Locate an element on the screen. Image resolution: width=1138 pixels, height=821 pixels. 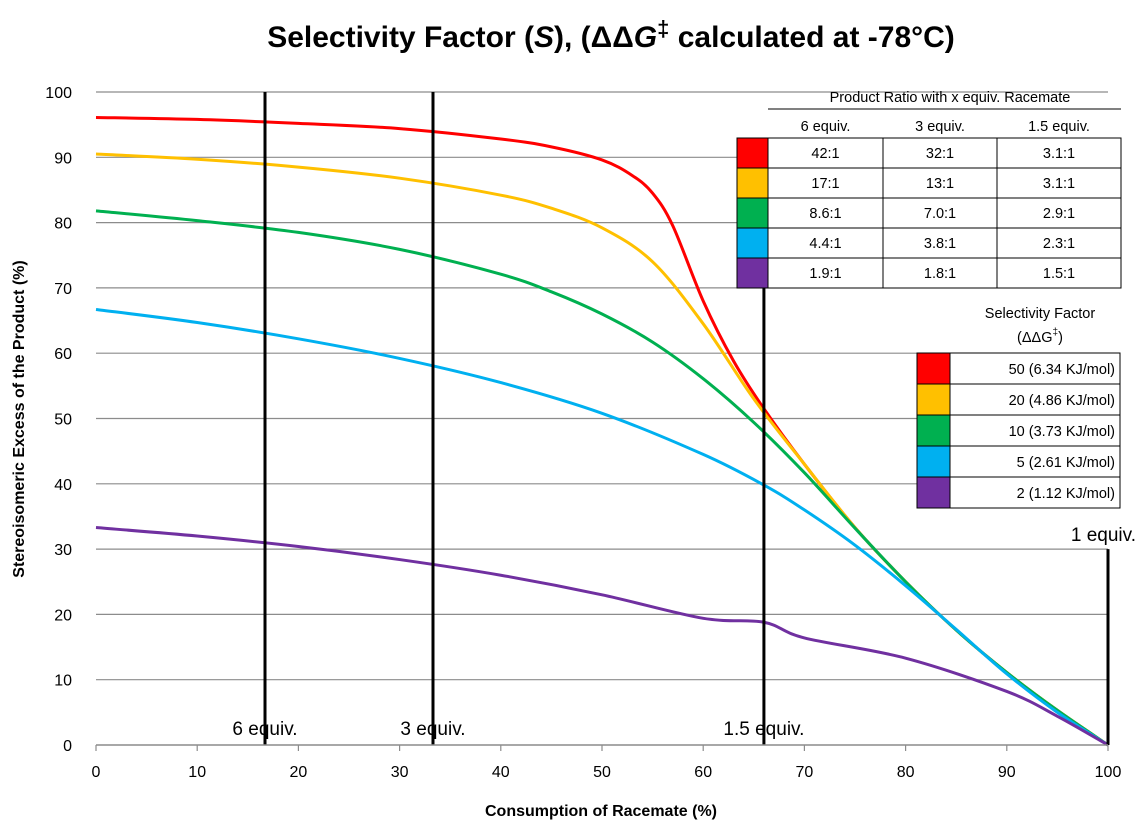
y-tick-label: 50 is located at coordinates (63, 420).